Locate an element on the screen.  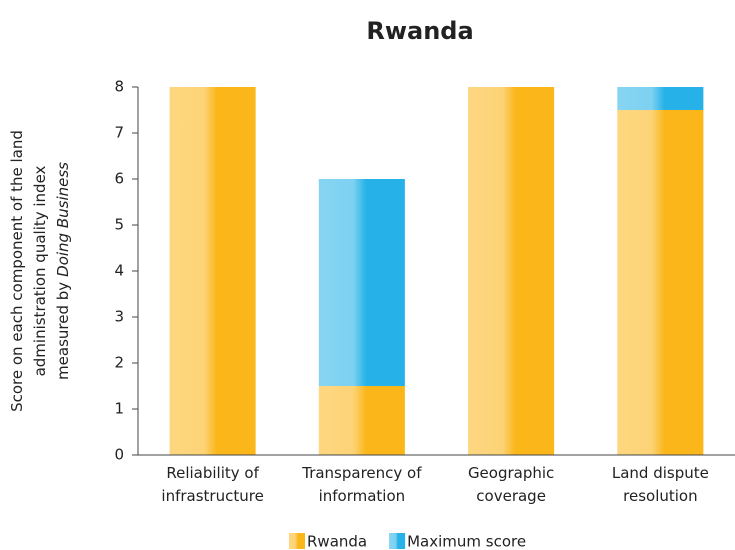
y-tick-label: 6 is located at coordinates (119, 179).